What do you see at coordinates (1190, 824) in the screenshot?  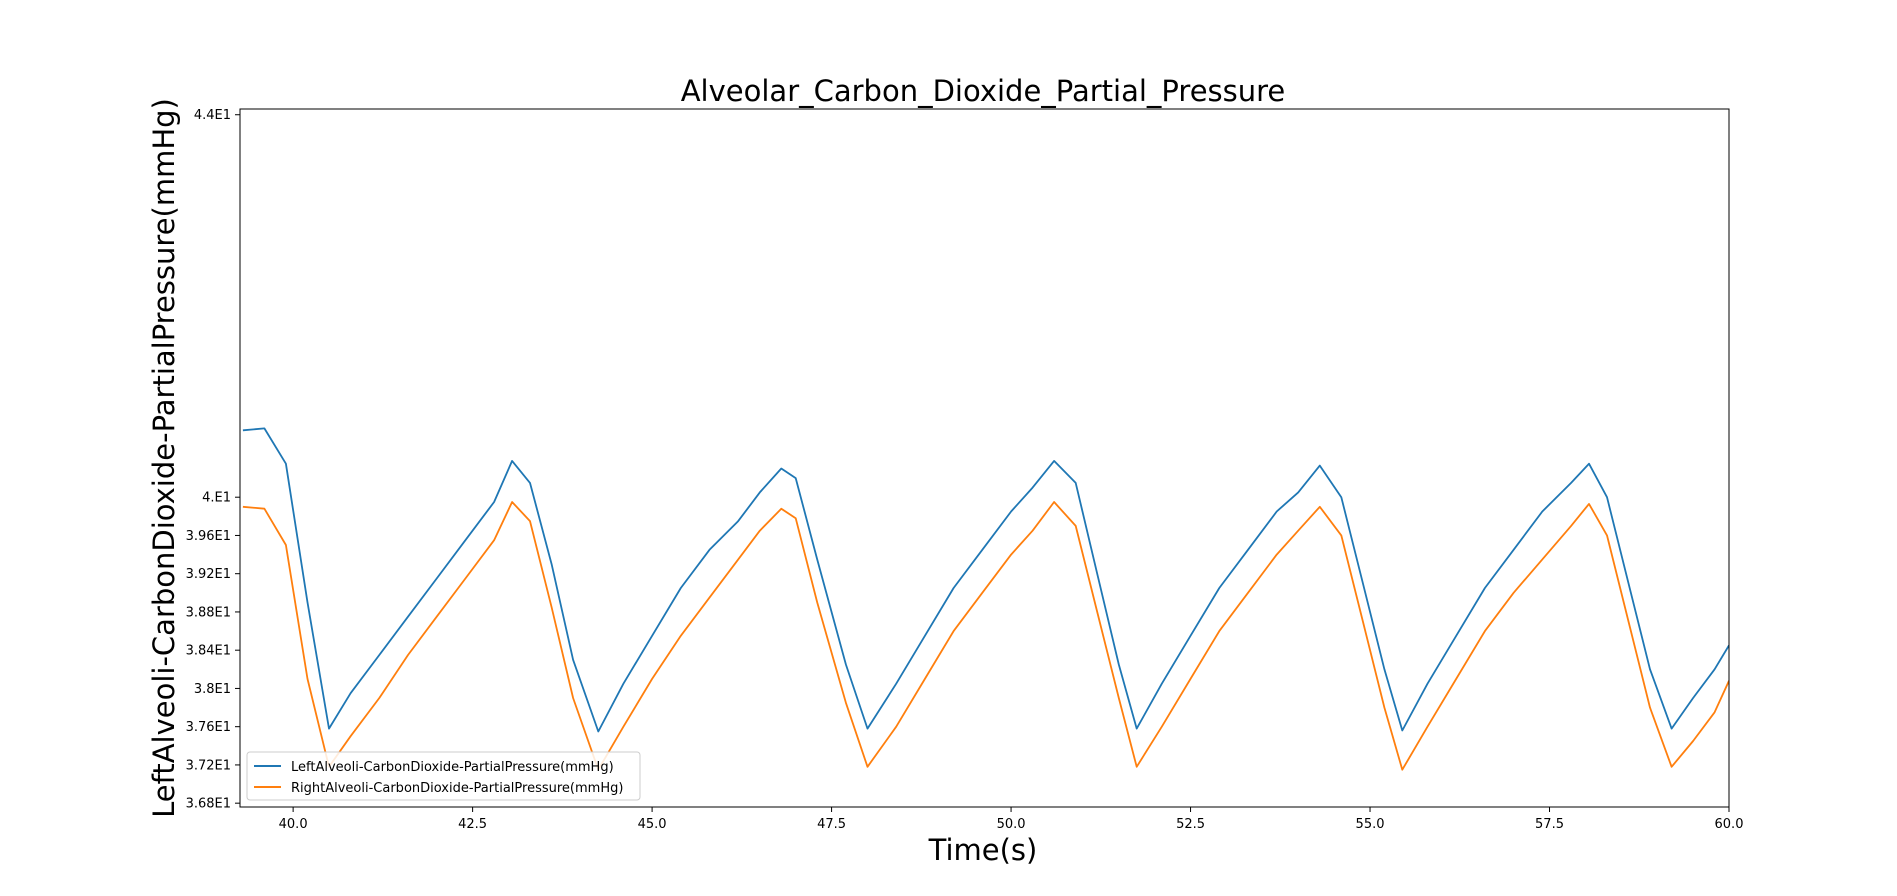 I see `x-tick-label: 52.5` at bounding box center [1190, 824].